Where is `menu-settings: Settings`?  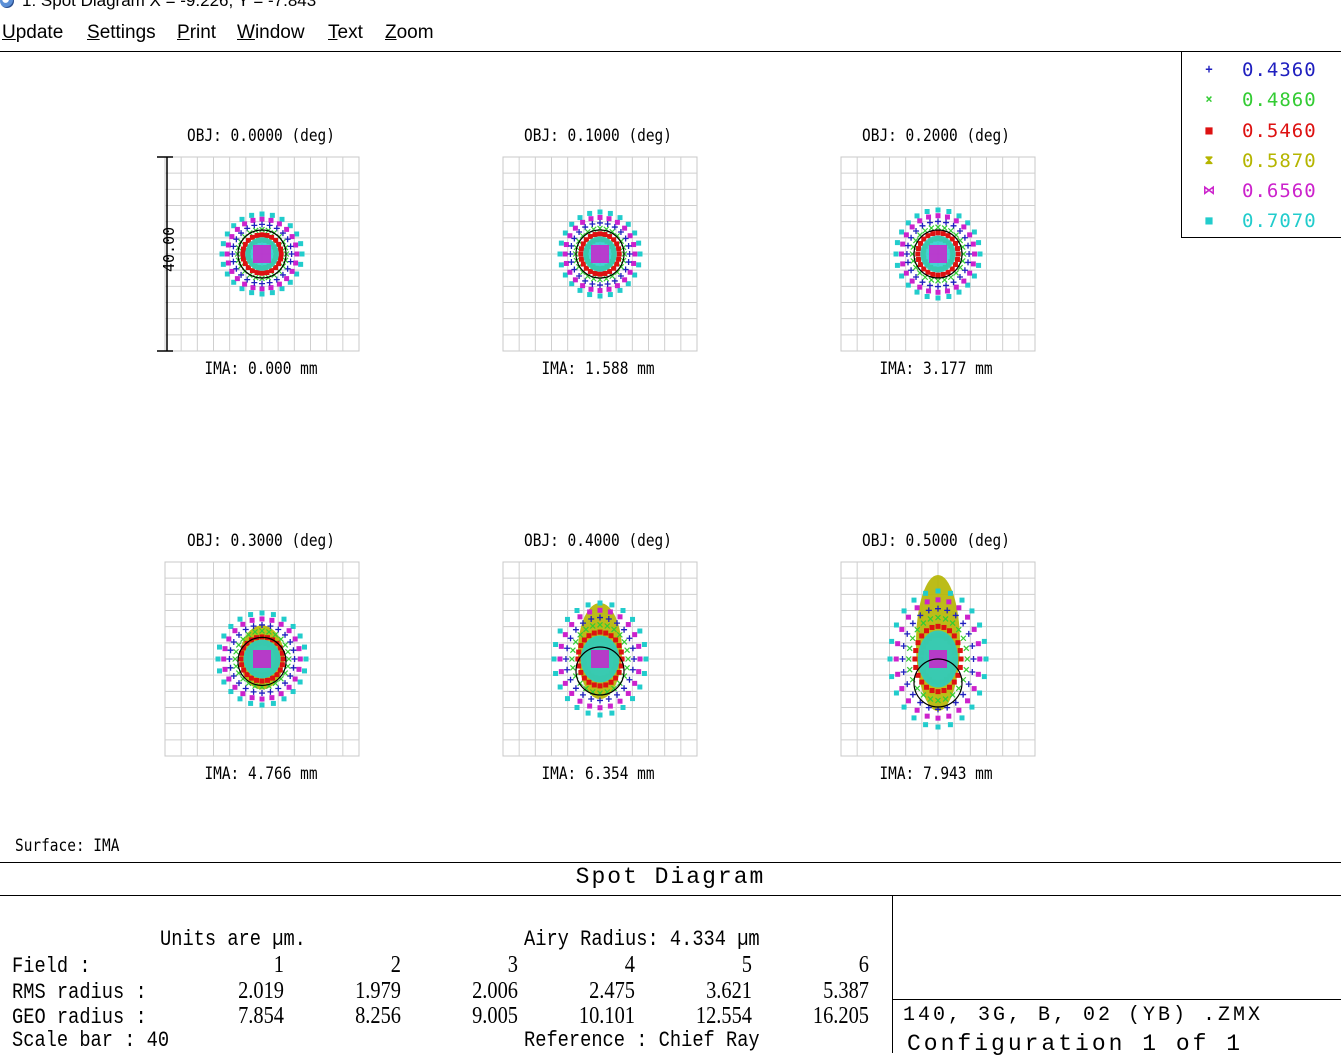
menu-settings: Settings is located at coordinates (121, 32).